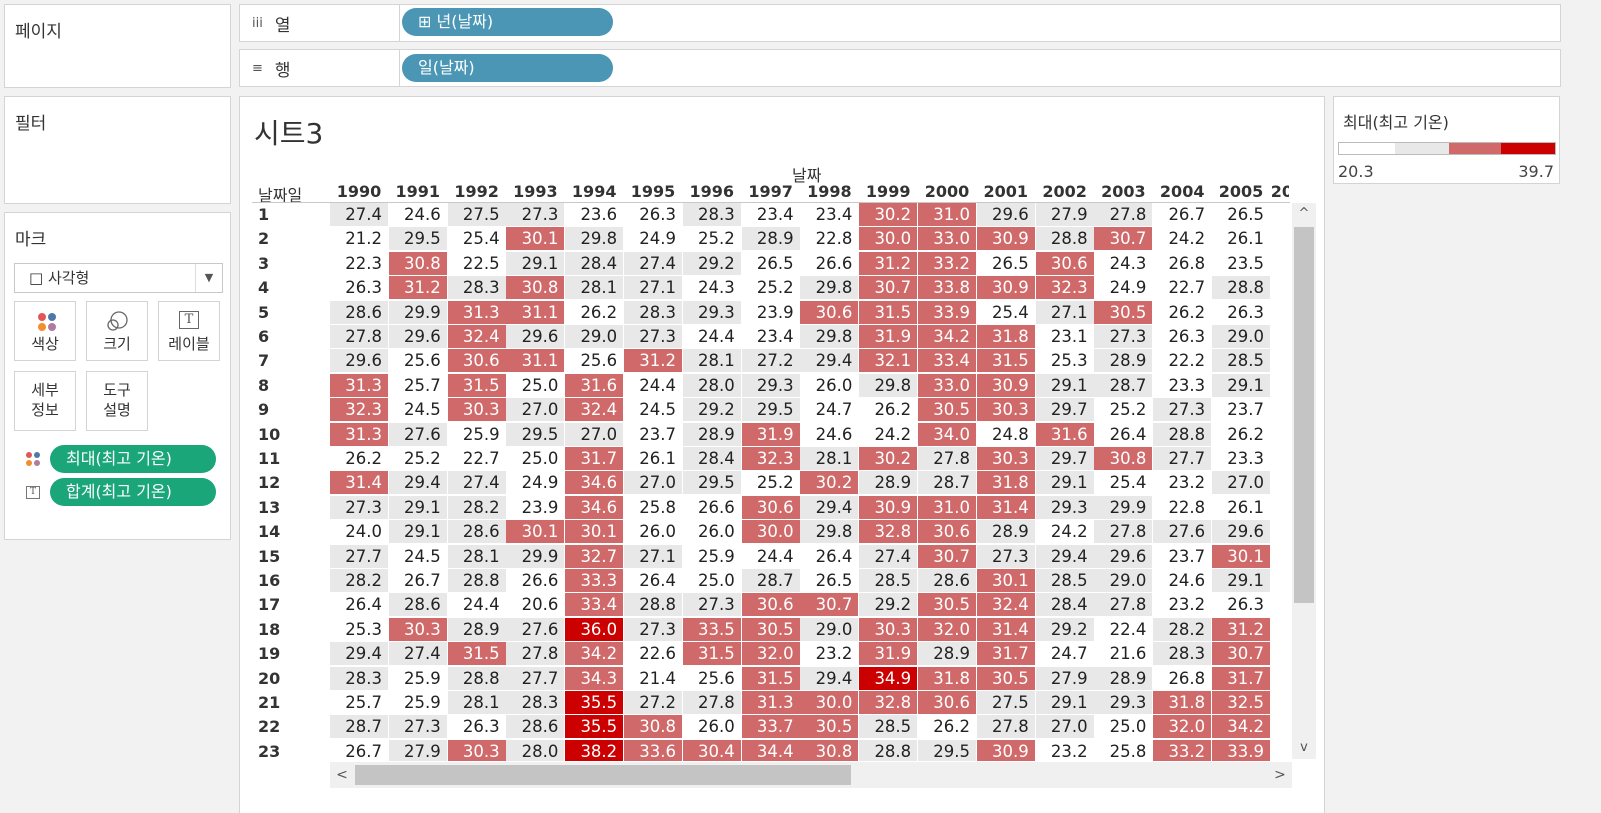 The width and height of the screenshot is (1601, 813). I want to click on table-cell: 21.4, so click(653, 678).